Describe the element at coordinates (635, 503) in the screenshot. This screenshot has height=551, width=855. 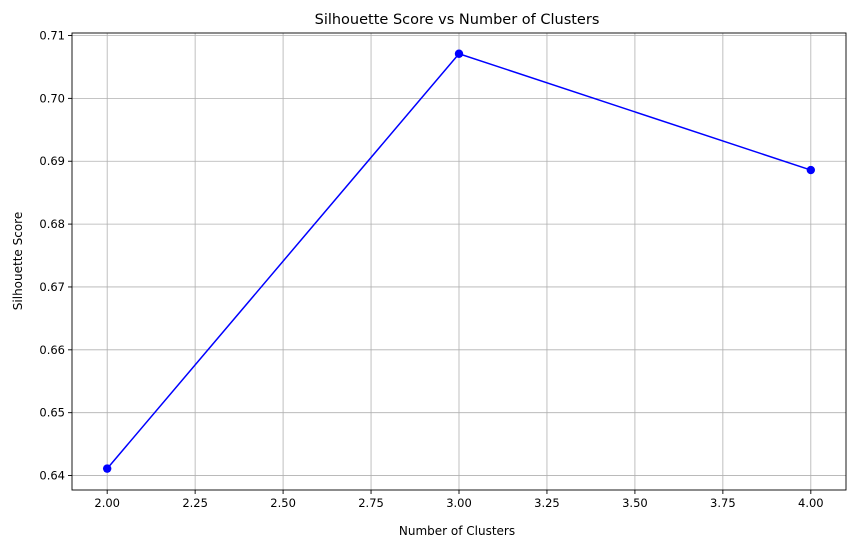
I see `x-tick-label: 3.50` at that location.